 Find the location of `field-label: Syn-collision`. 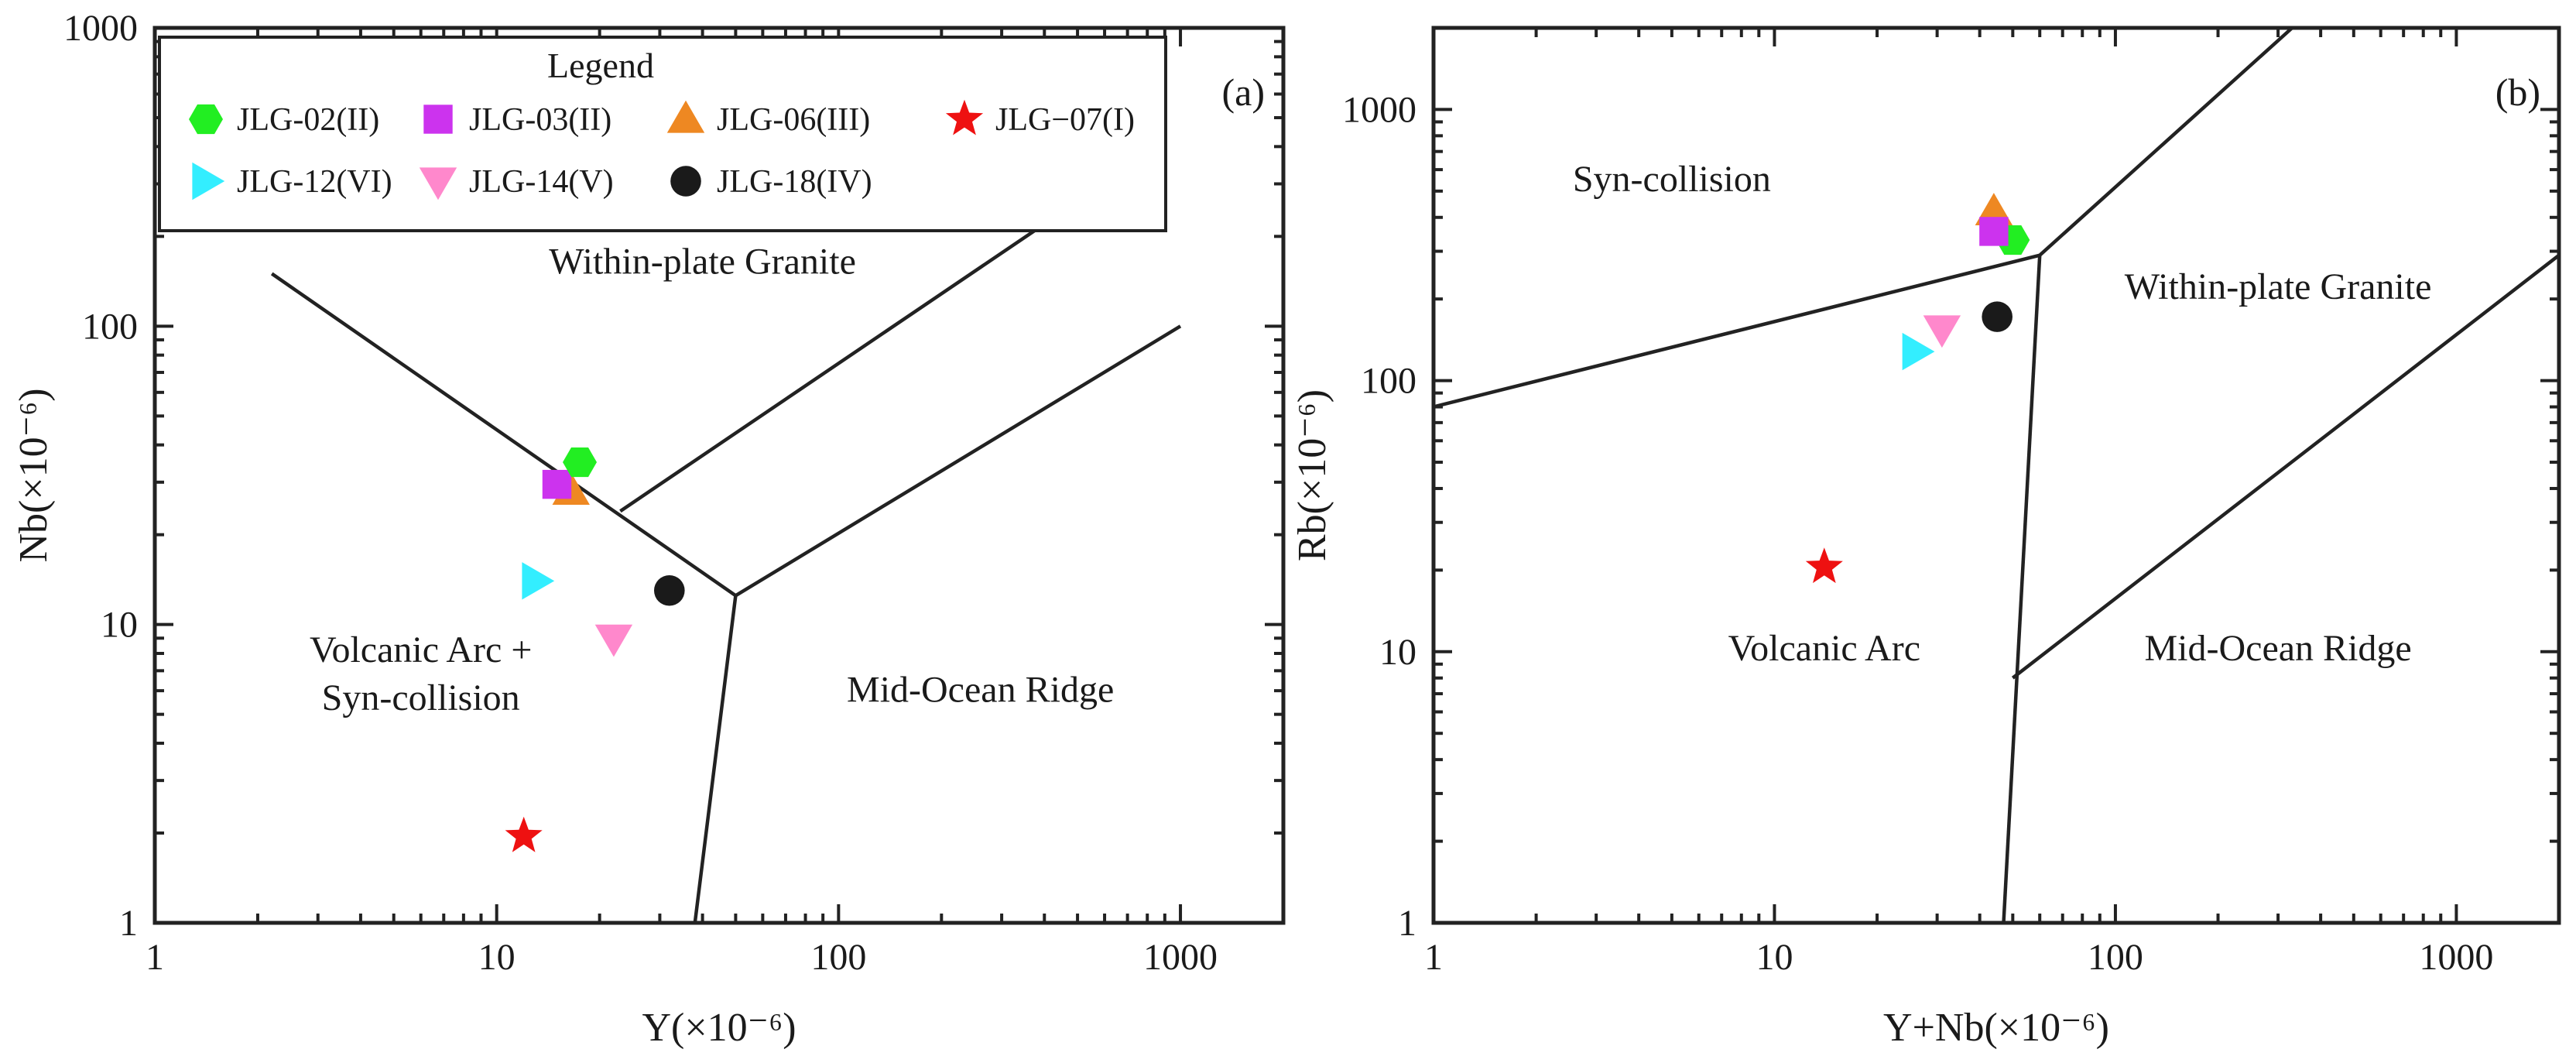

field-label: Syn-collision is located at coordinates (1672, 179).